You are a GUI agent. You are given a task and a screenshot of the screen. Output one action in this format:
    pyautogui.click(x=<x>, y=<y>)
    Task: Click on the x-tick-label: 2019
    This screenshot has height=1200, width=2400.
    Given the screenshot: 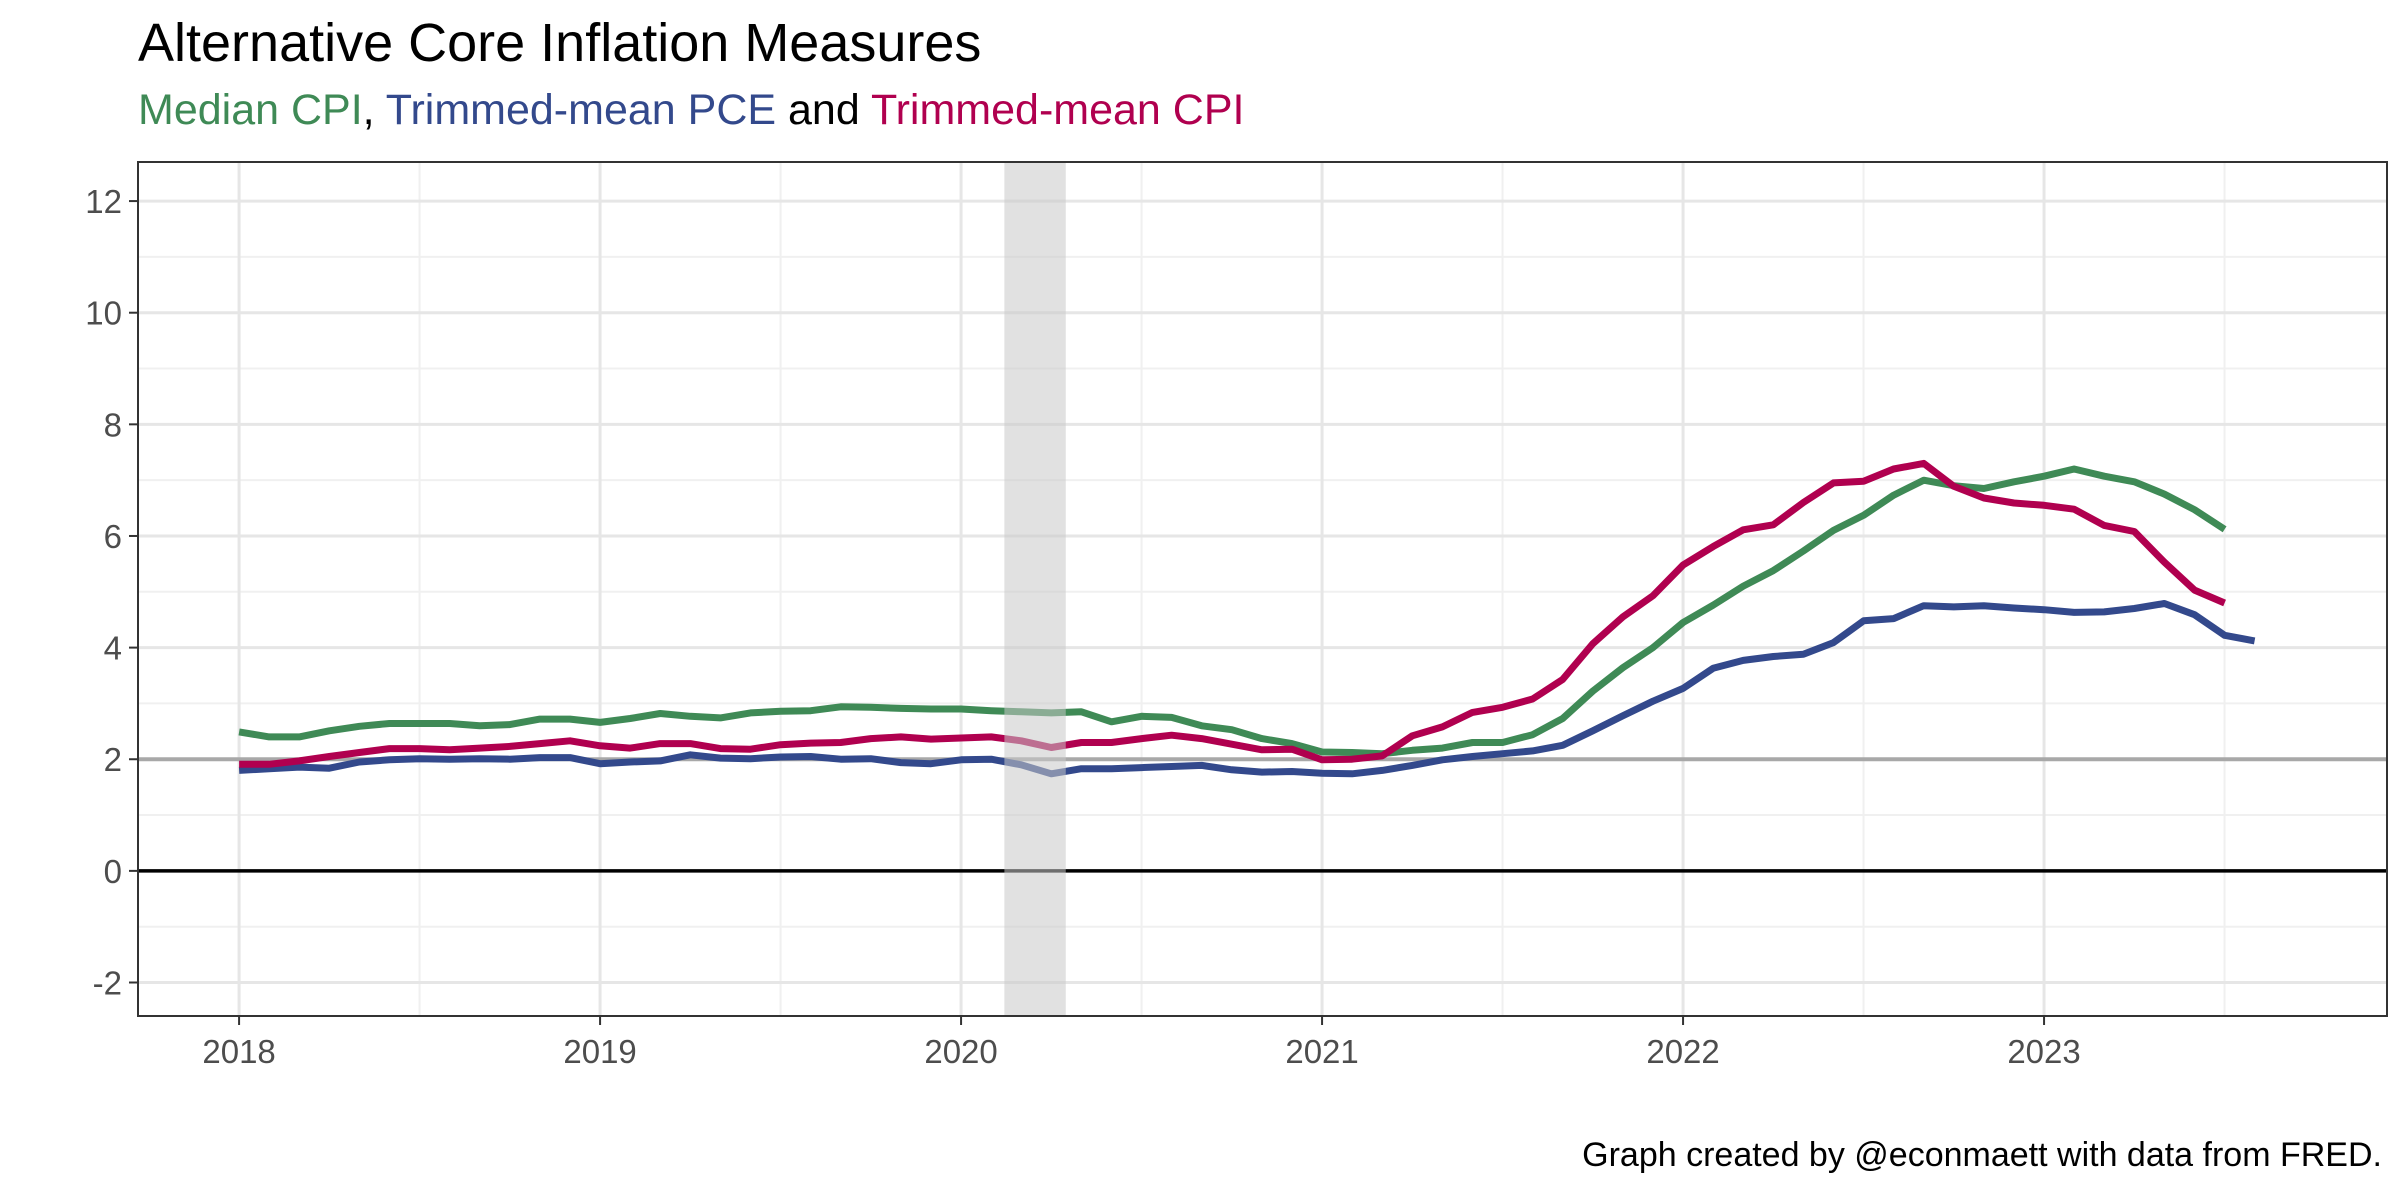 What is the action you would take?
    pyautogui.click(x=599, y=1051)
    